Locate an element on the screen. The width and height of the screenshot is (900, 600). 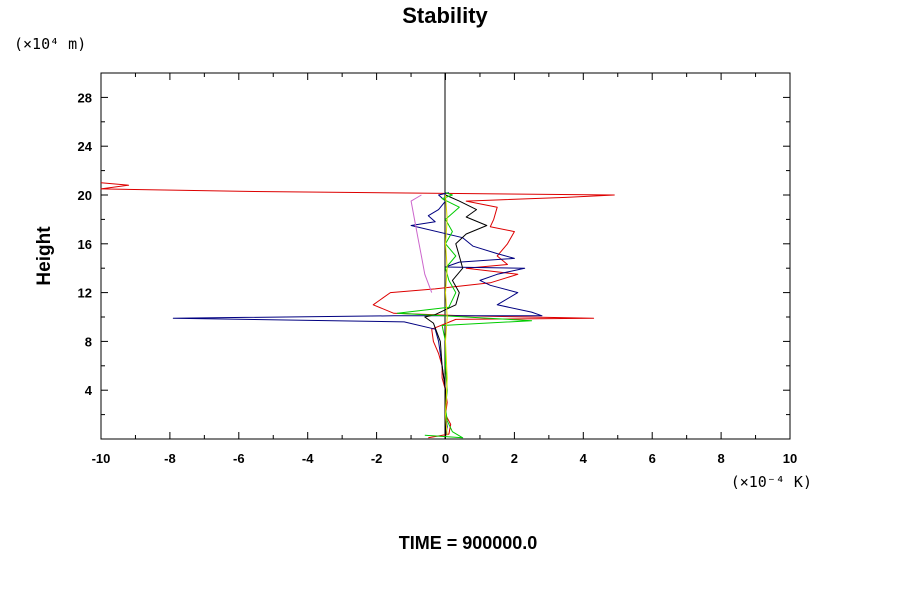
y-tick-label: 12 is located at coordinates (85, 293).